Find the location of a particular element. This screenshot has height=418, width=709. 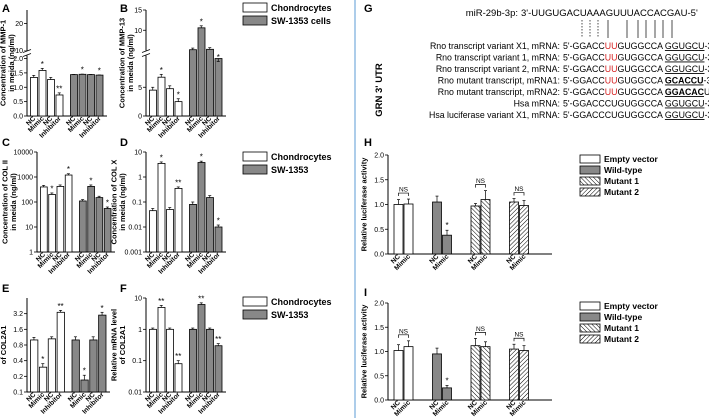

y-tick-label: 1.0 is located at coordinates (379, 352).